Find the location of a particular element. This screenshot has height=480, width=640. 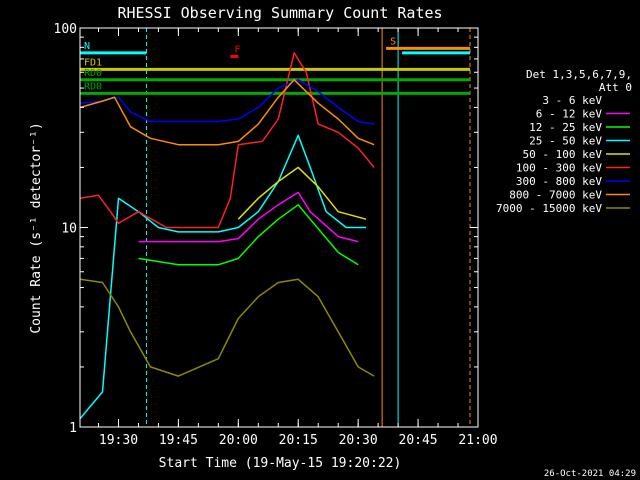

flag-label-1: N is located at coordinates (87, 46).